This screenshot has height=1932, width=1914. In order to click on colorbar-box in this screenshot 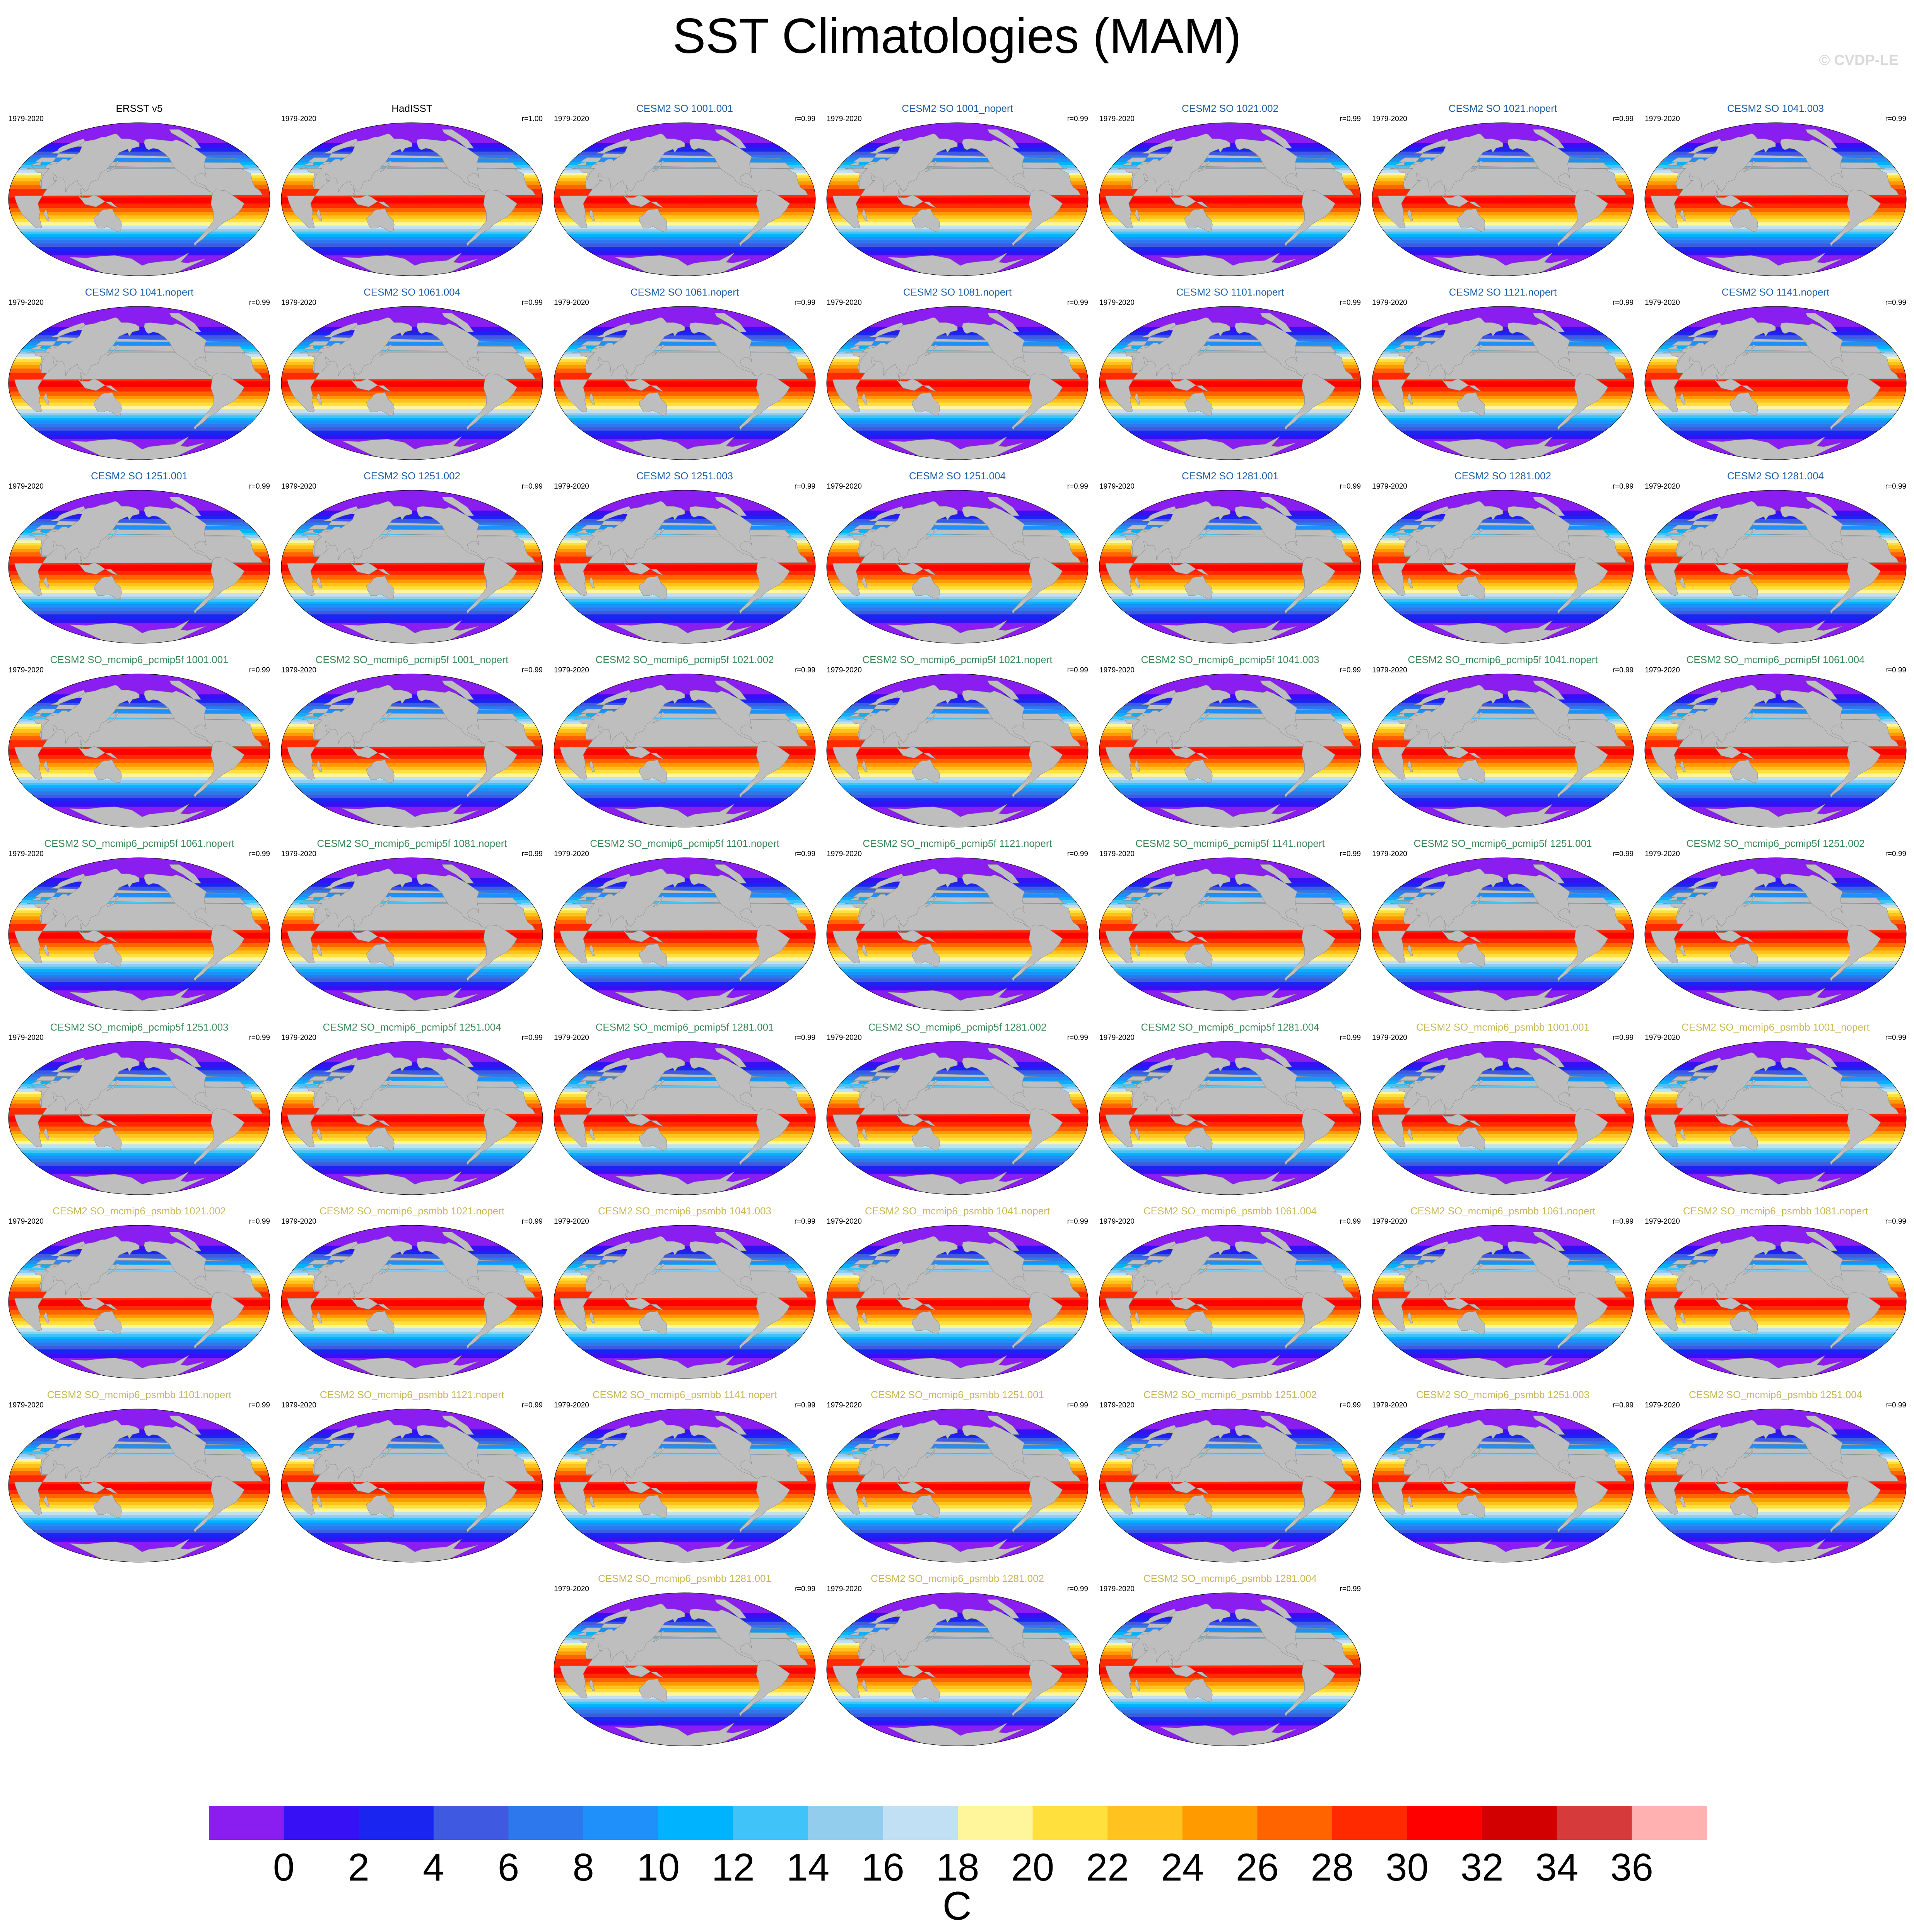, I will do `click(1444, 1823)`.